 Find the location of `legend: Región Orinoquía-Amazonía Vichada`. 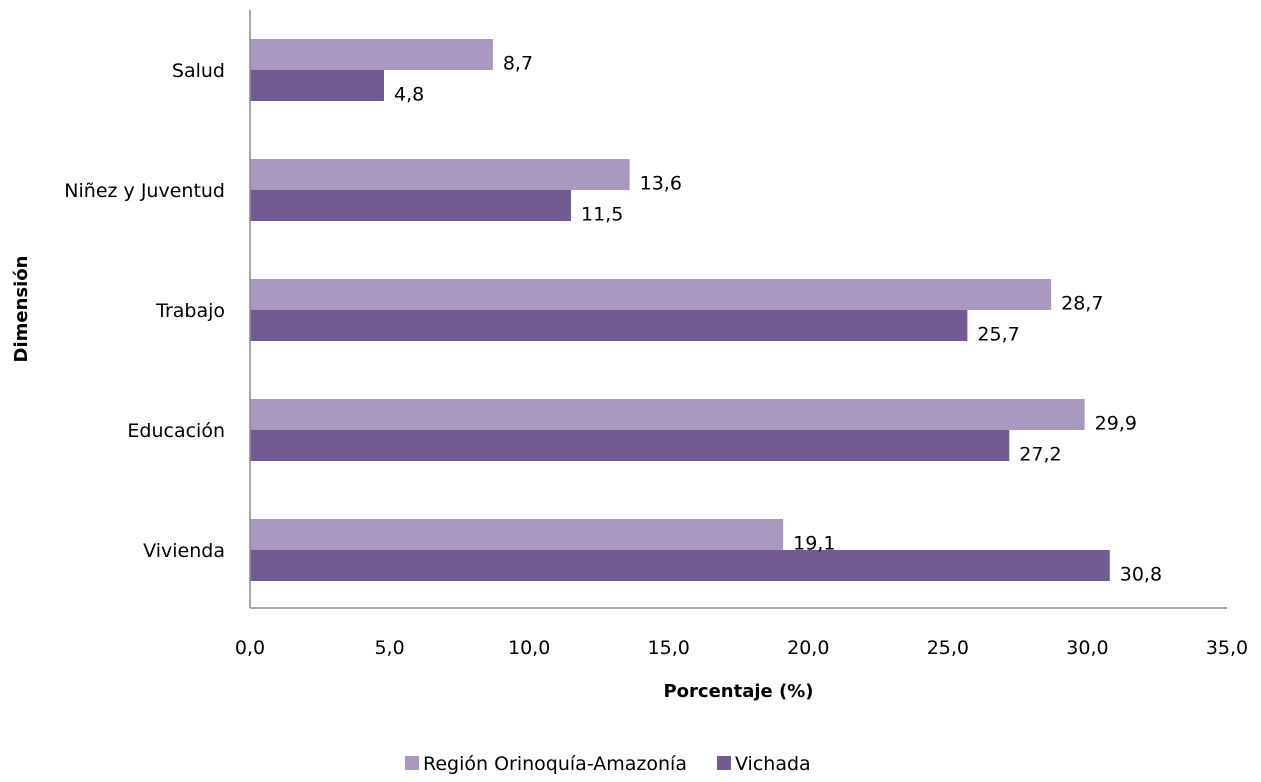

legend: Región Orinoquía-Amazonía Vichada is located at coordinates (608, 764).